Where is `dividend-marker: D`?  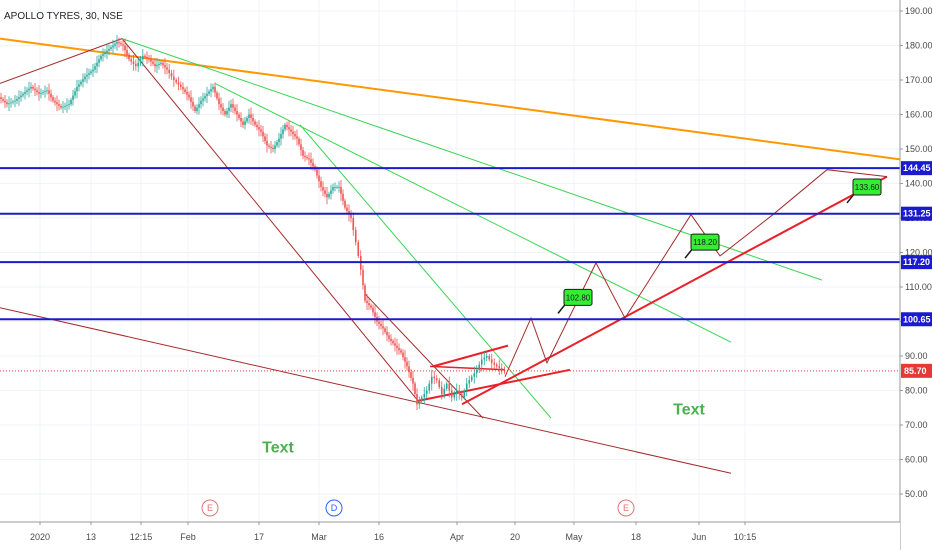
dividend-marker: D is located at coordinates (334, 508).